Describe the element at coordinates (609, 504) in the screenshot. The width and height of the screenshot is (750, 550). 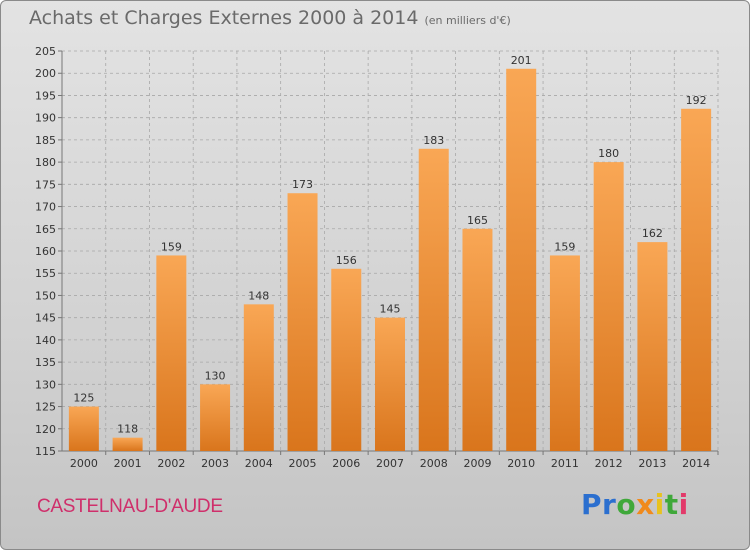
I see `logo-letter: r` at that location.